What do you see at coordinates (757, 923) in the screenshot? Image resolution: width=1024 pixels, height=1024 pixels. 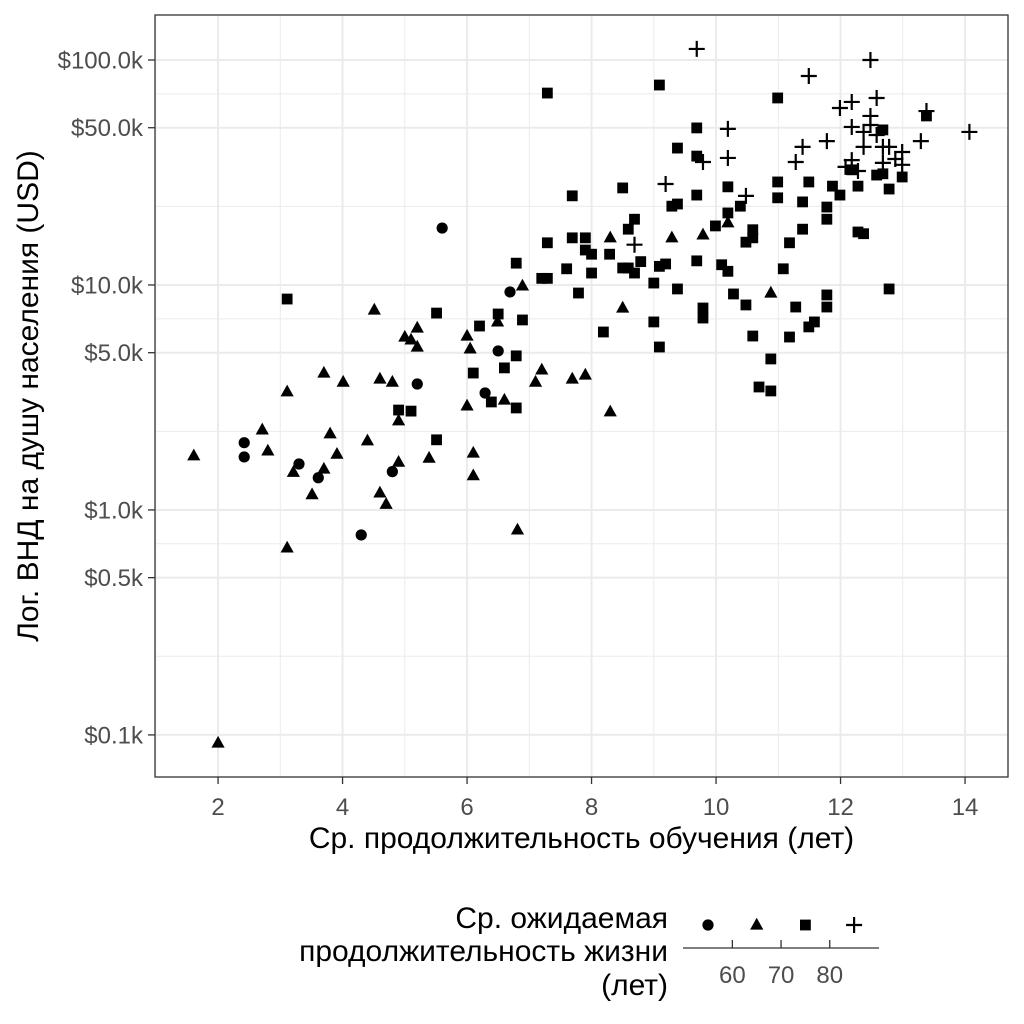 I see `legend-key-triangle-icon` at bounding box center [757, 923].